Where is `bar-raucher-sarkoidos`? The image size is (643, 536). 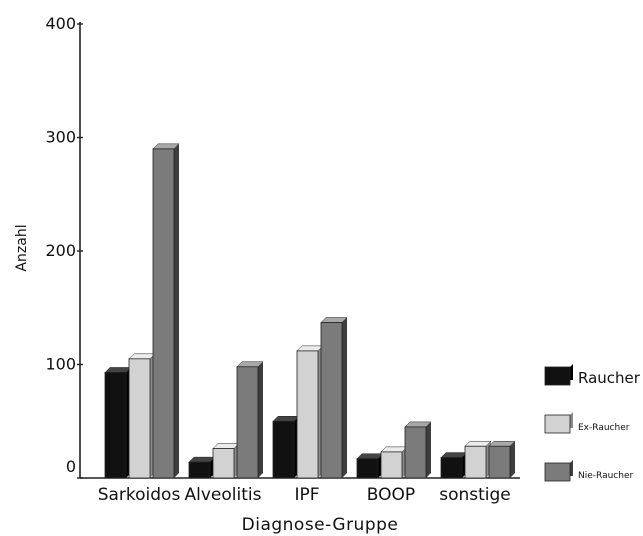
bar-raucher-sarkoidos is located at coordinates (118, 423).